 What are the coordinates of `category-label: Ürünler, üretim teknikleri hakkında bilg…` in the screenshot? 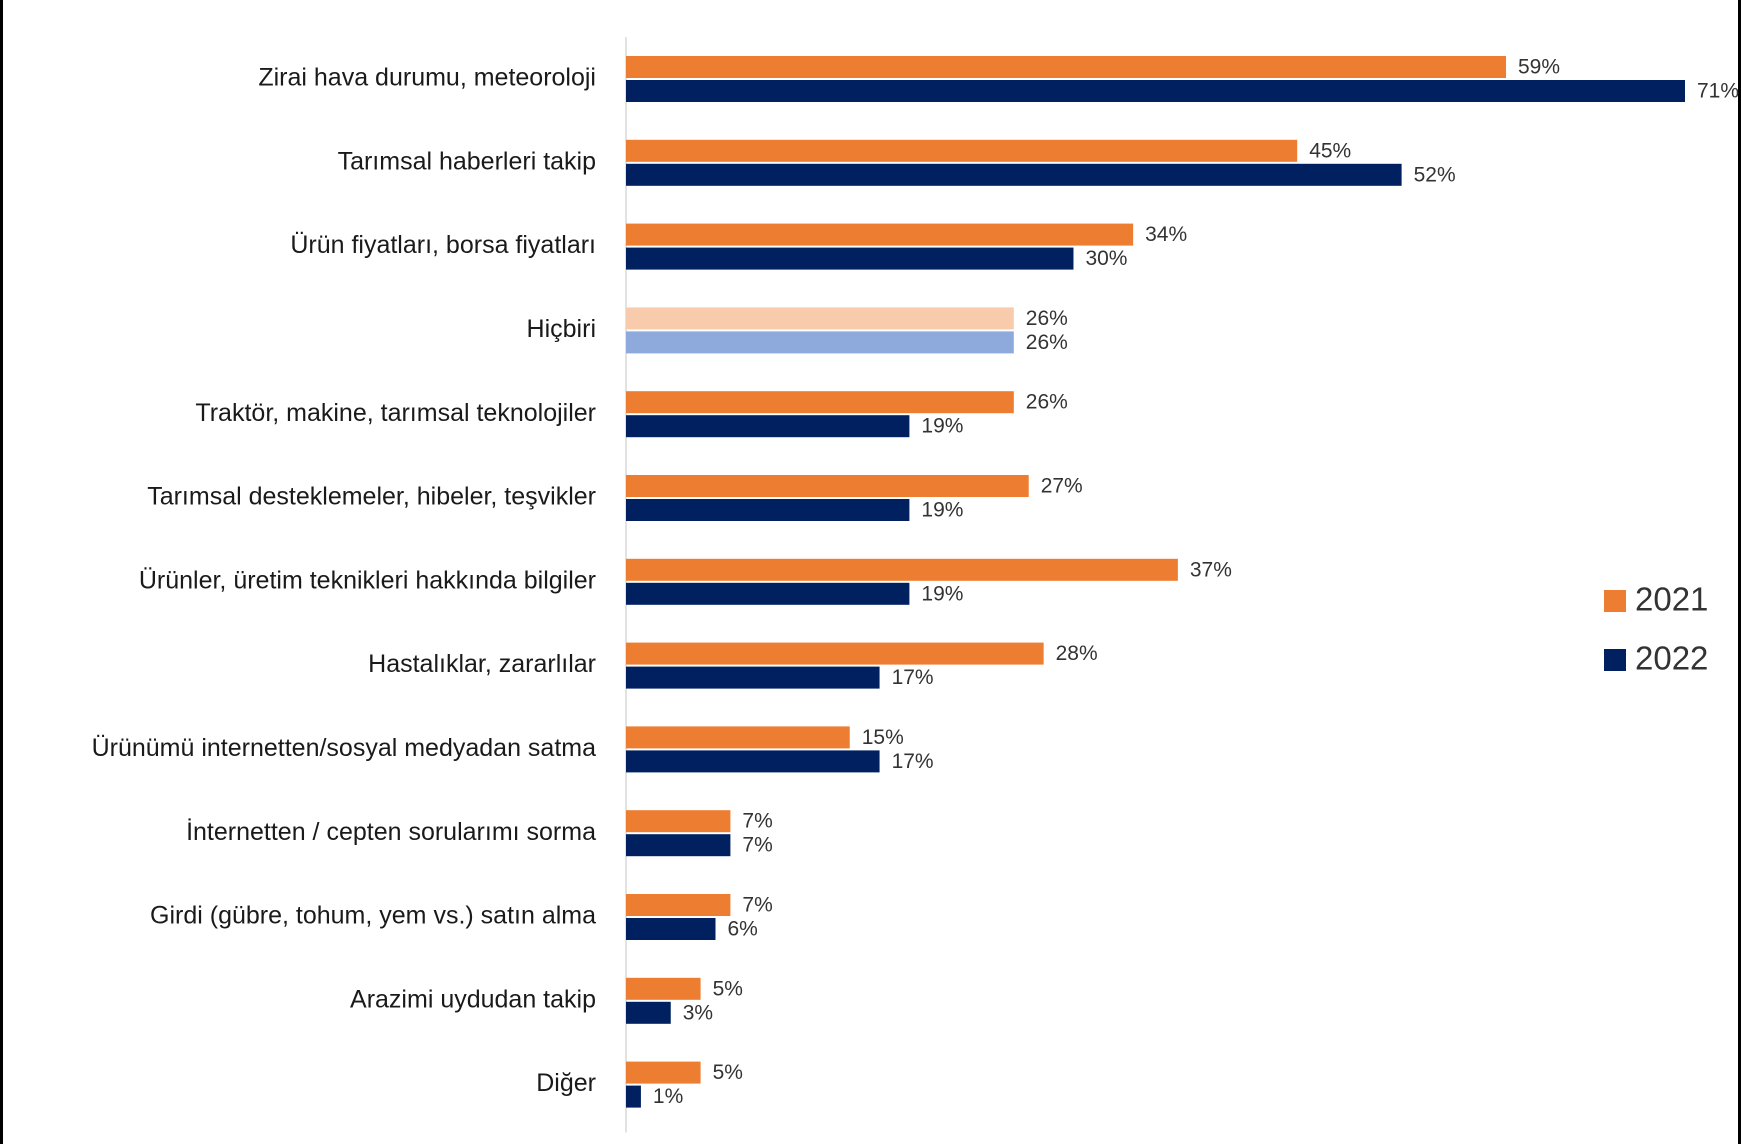 It's located at (367, 580).